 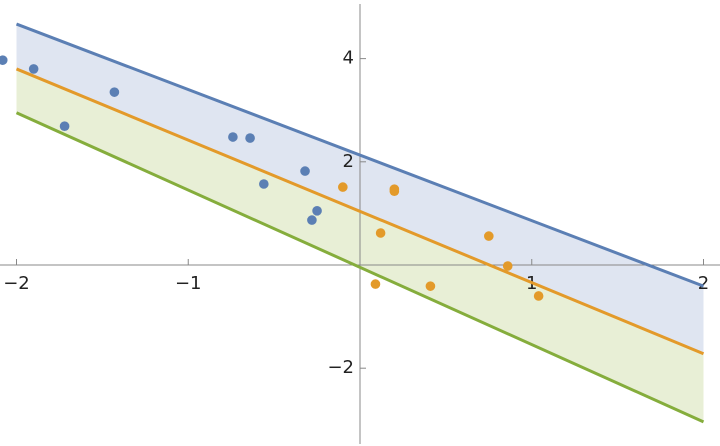 I want to click on x-tick-label: −1, so click(x=188, y=283).